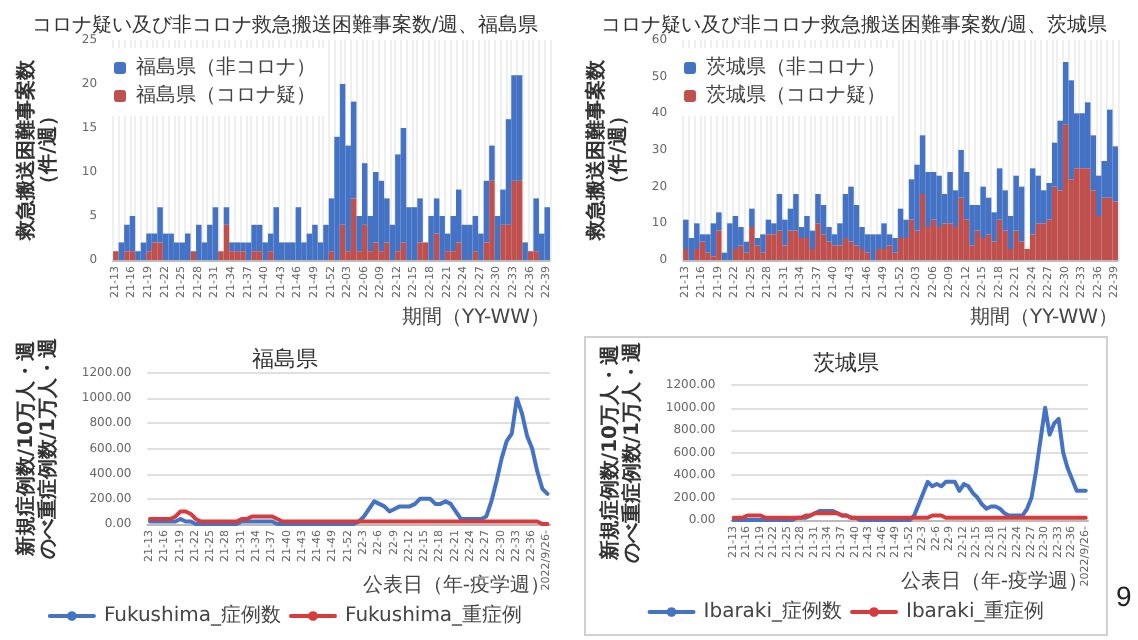 The image size is (1138, 640). I want to click on text: 9, so click(1124, 596).